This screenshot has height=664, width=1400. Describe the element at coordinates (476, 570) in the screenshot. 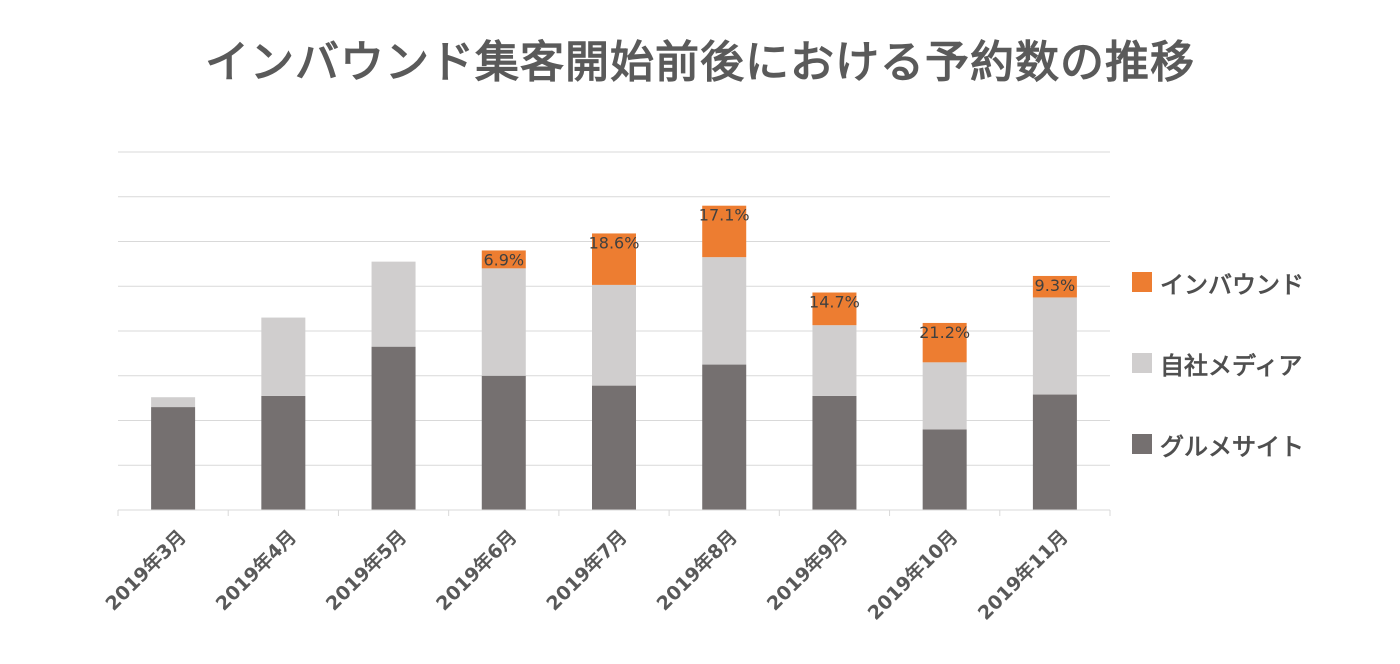

I see `x-tick-label: 2019年6月` at that location.